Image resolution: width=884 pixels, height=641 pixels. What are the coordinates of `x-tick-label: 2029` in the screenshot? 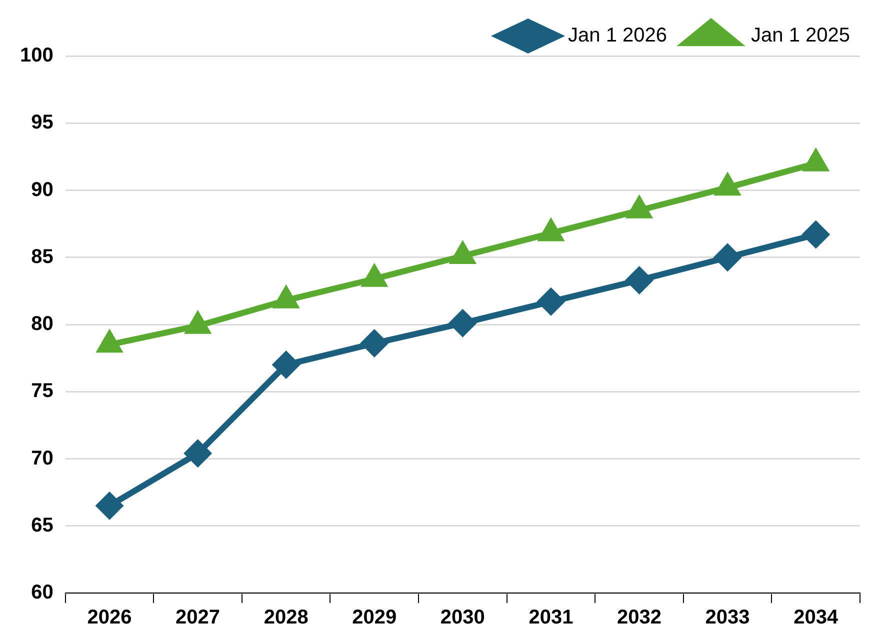 It's located at (374, 617).